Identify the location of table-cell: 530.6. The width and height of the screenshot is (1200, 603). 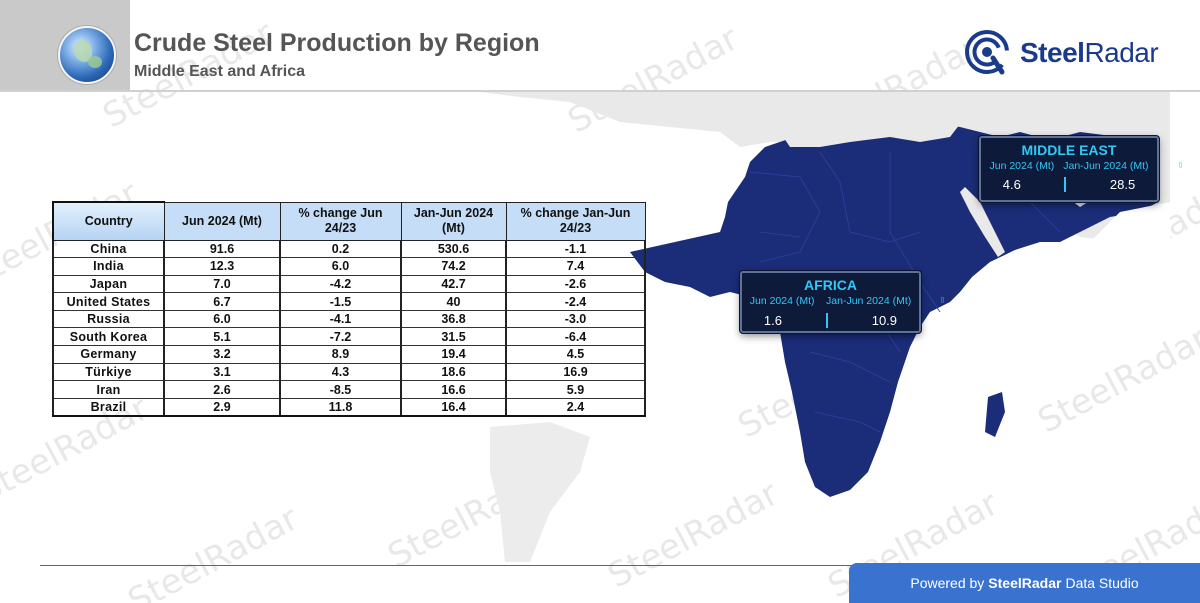
(453, 249).